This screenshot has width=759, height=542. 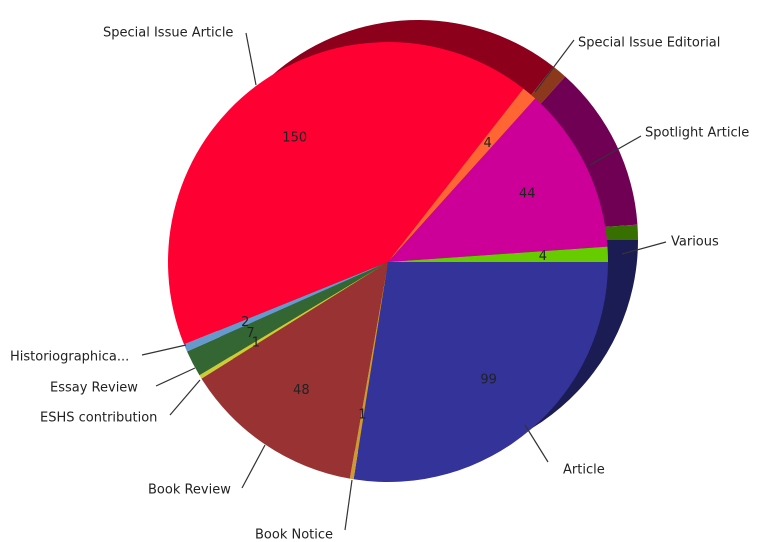 I want to click on value-label: 7, so click(x=250, y=333).